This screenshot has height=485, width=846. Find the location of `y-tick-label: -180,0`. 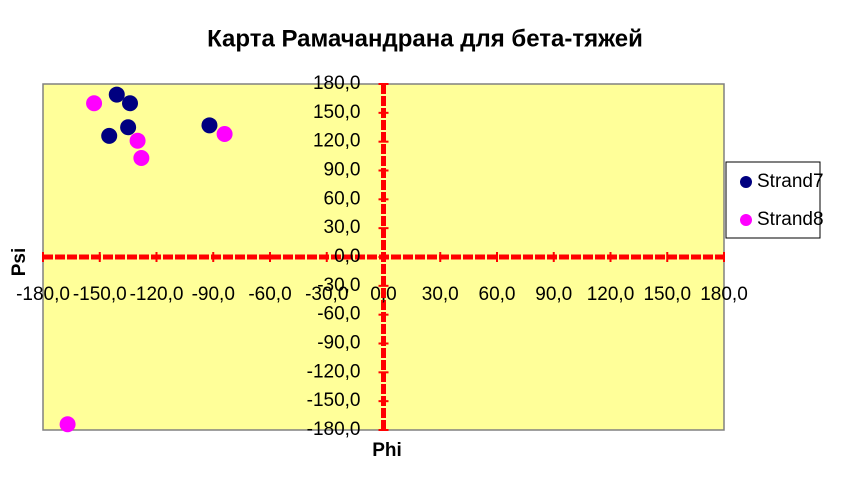

y-tick-label: -180,0 is located at coordinates (334, 429).